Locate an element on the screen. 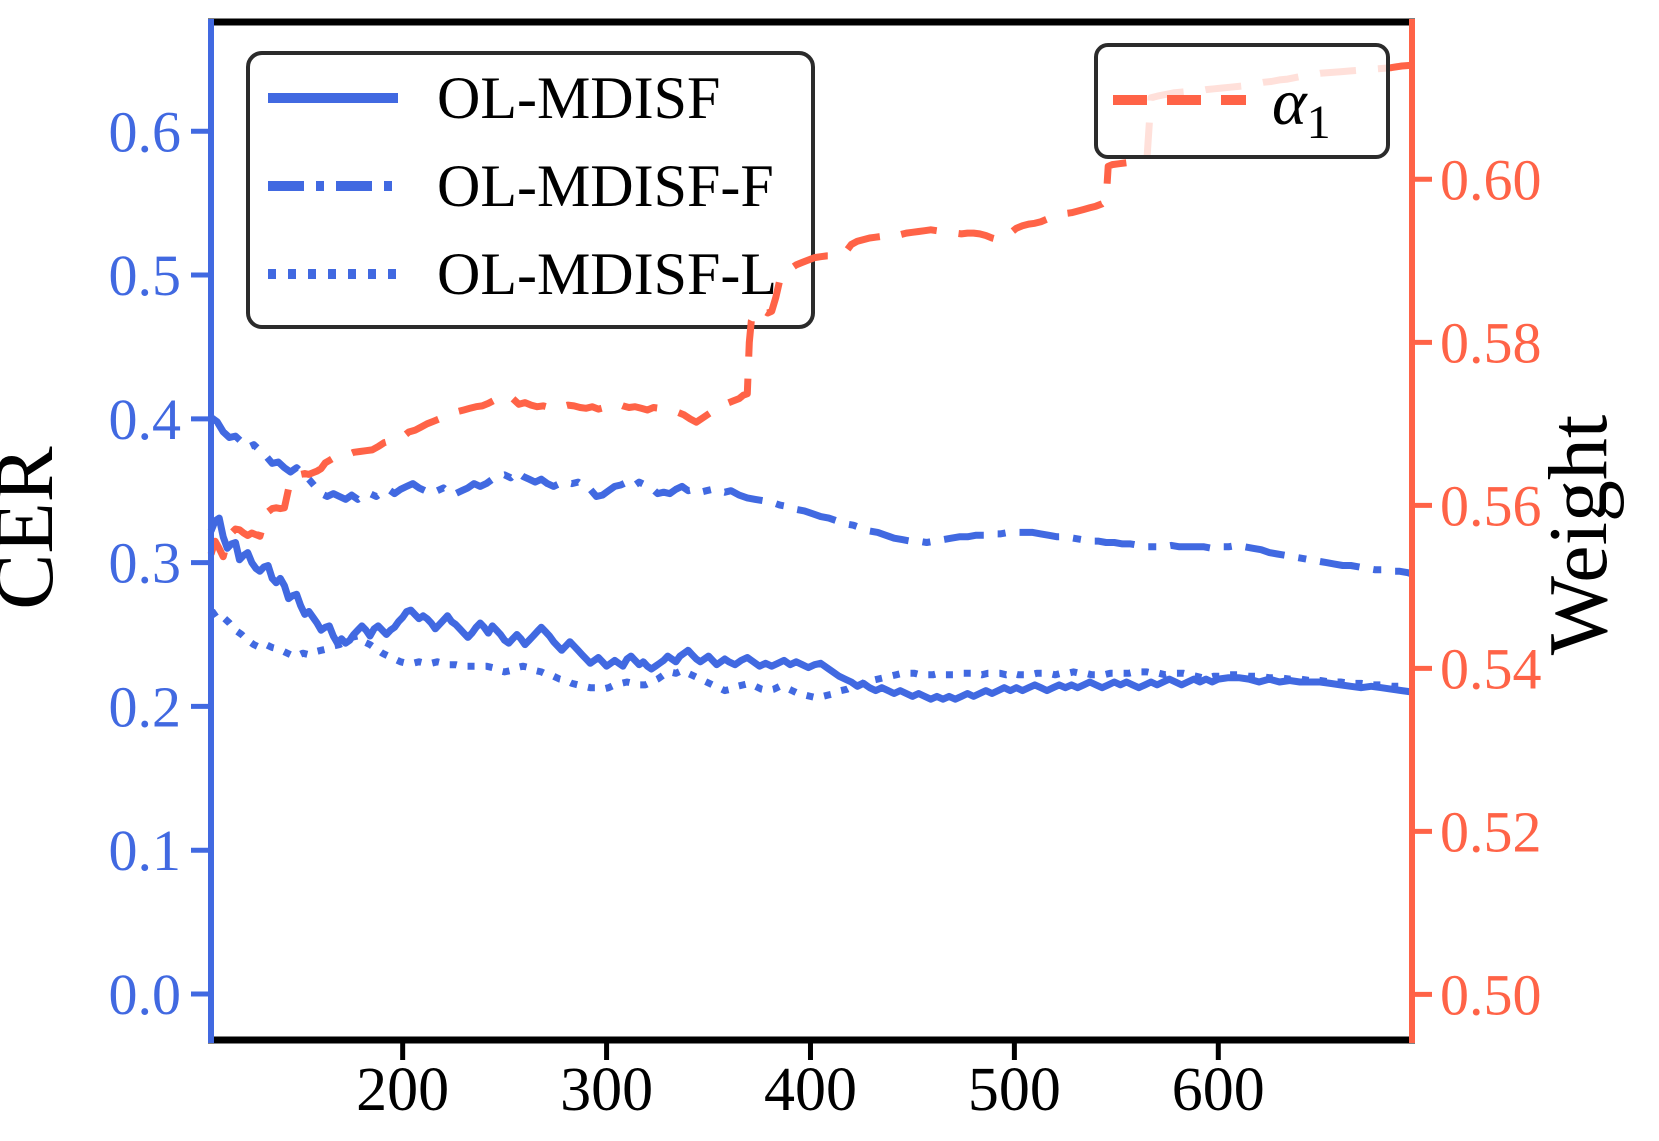  right-y-tick-label: 0.56 is located at coordinates (1491, 505).